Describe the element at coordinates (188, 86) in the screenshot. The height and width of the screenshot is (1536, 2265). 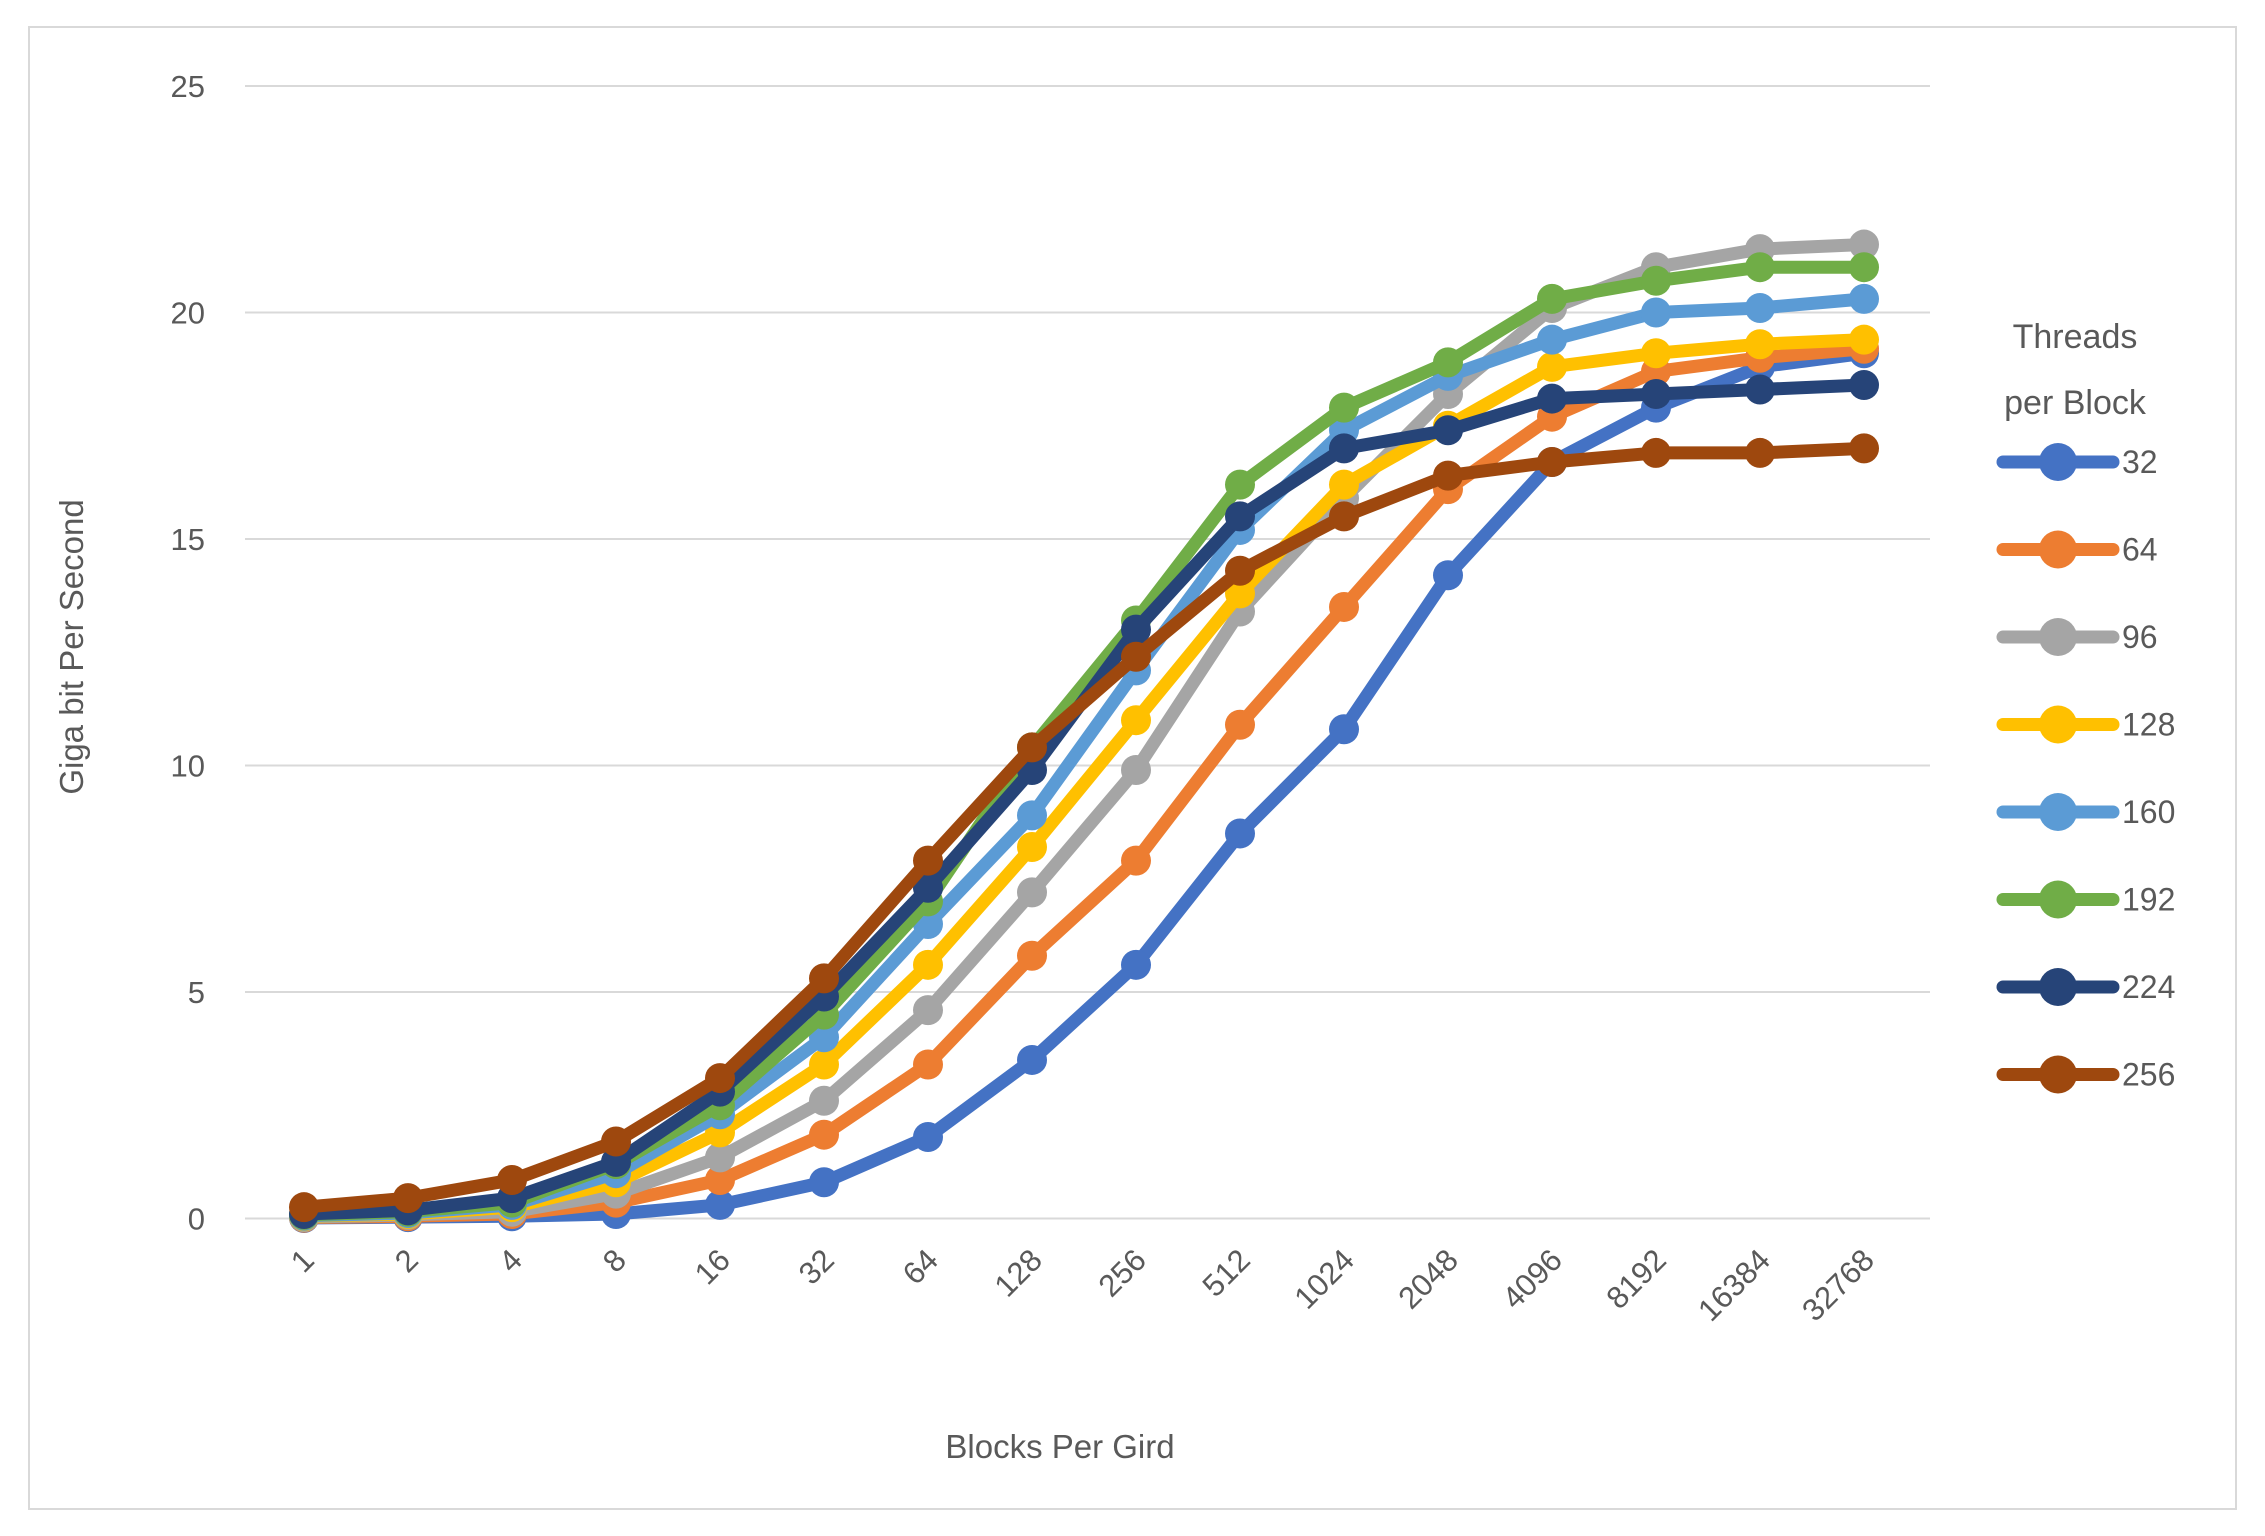
I see `y-tick-label-25: 25` at that location.